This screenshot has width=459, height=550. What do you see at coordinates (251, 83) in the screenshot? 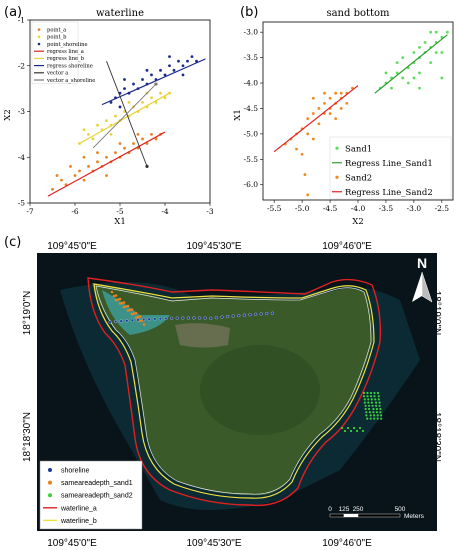
I see `y-tick-label: -4.0` at bounding box center [251, 83].